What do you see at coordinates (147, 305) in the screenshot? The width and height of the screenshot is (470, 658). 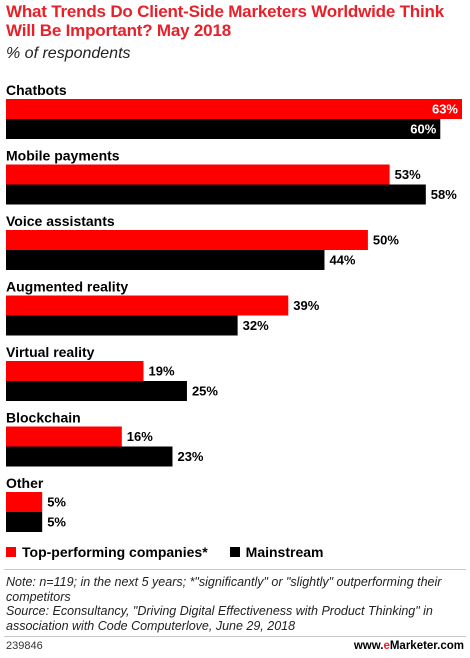 I see `bar-top-augmented-reality` at bounding box center [147, 305].